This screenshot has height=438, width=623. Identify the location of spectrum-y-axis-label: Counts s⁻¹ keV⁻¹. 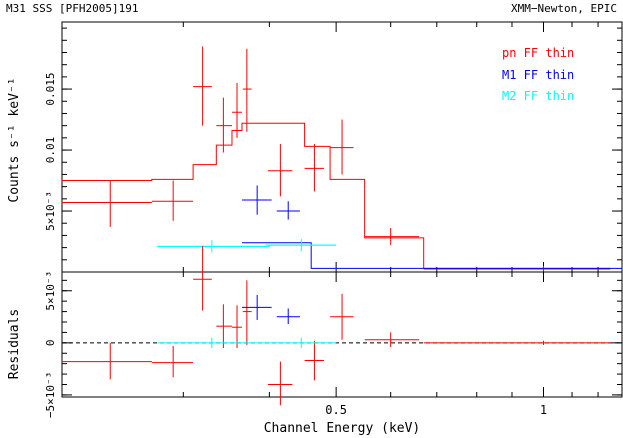
(14, 139).